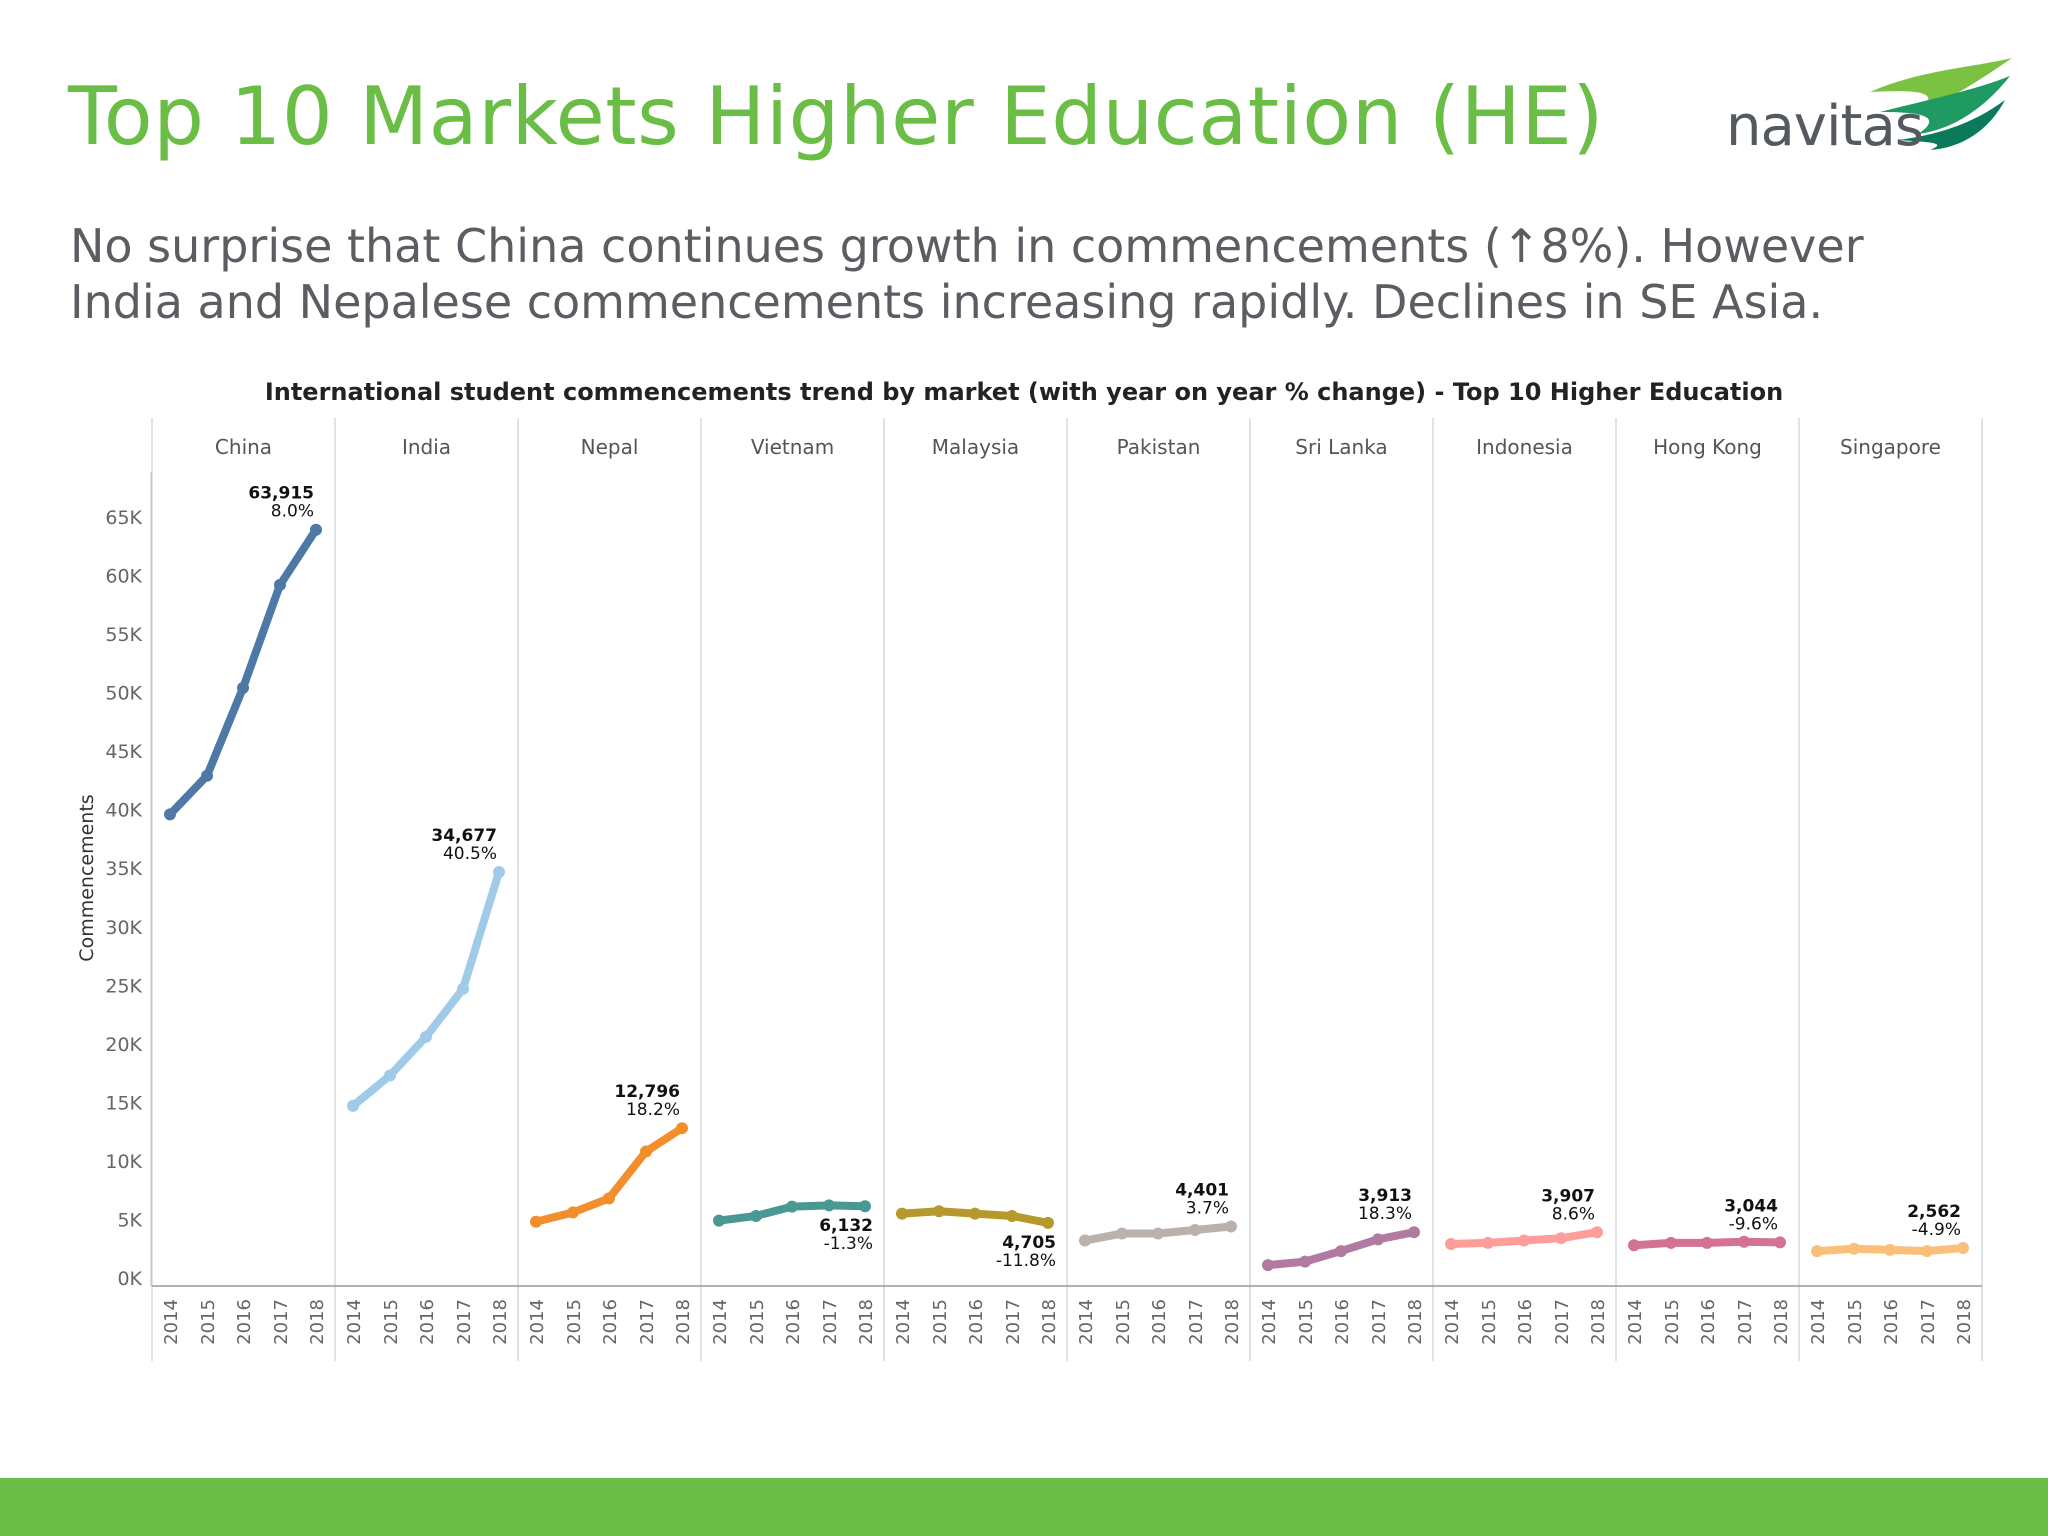 The height and width of the screenshot is (1536, 2048). What do you see at coordinates (610, 447) in the screenshot?
I see `panel-header: Nepal` at bounding box center [610, 447].